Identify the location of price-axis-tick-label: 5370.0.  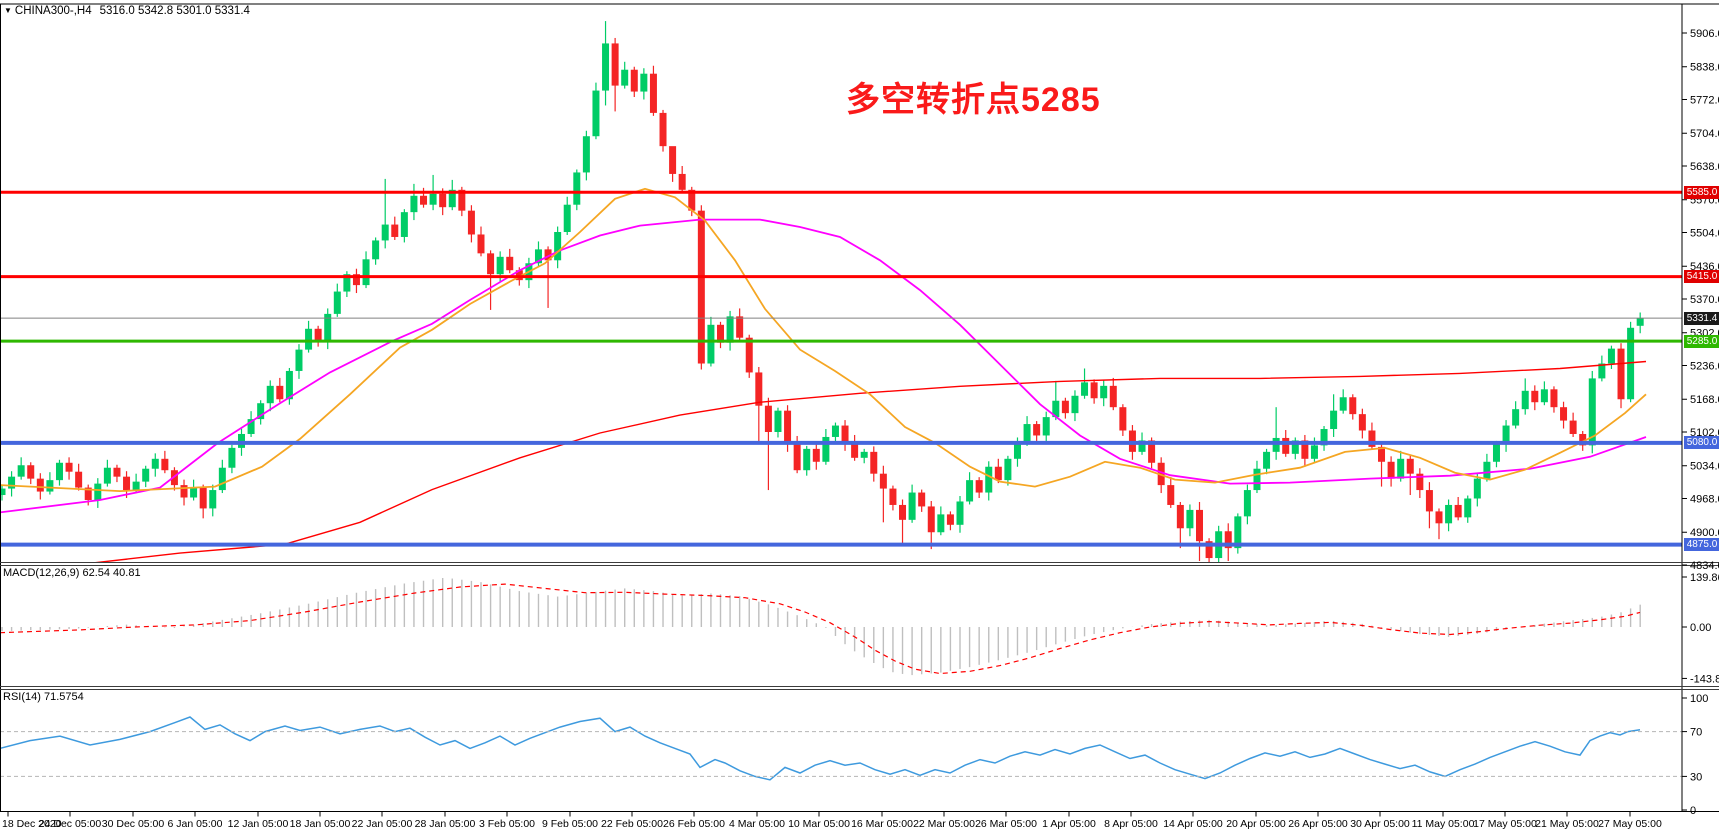
(1704, 300).